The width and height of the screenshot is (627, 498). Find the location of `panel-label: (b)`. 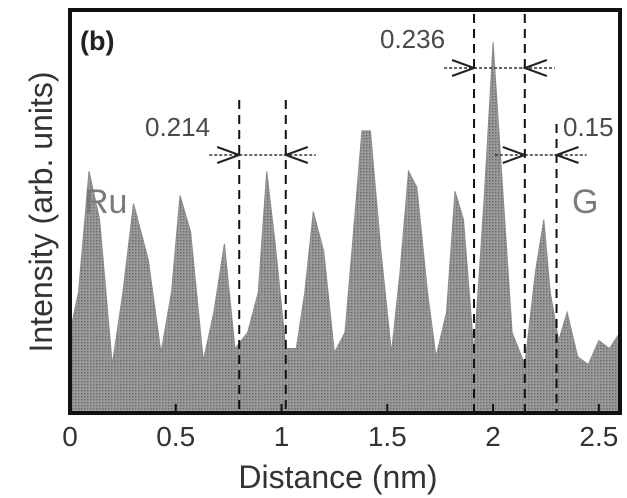

panel-label: (b) is located at coordinates (97, 41).